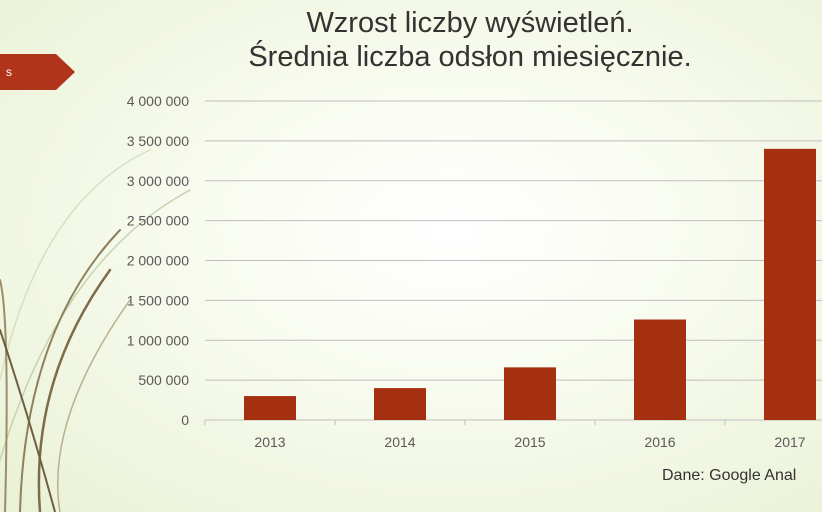 This screenshot has height=512, width=822. What do you see at coordinates (470, 23) in the screenshot?
I see `title-line-1: Wzrost liczby wyświetleń.` at bounding box center [470, 23].